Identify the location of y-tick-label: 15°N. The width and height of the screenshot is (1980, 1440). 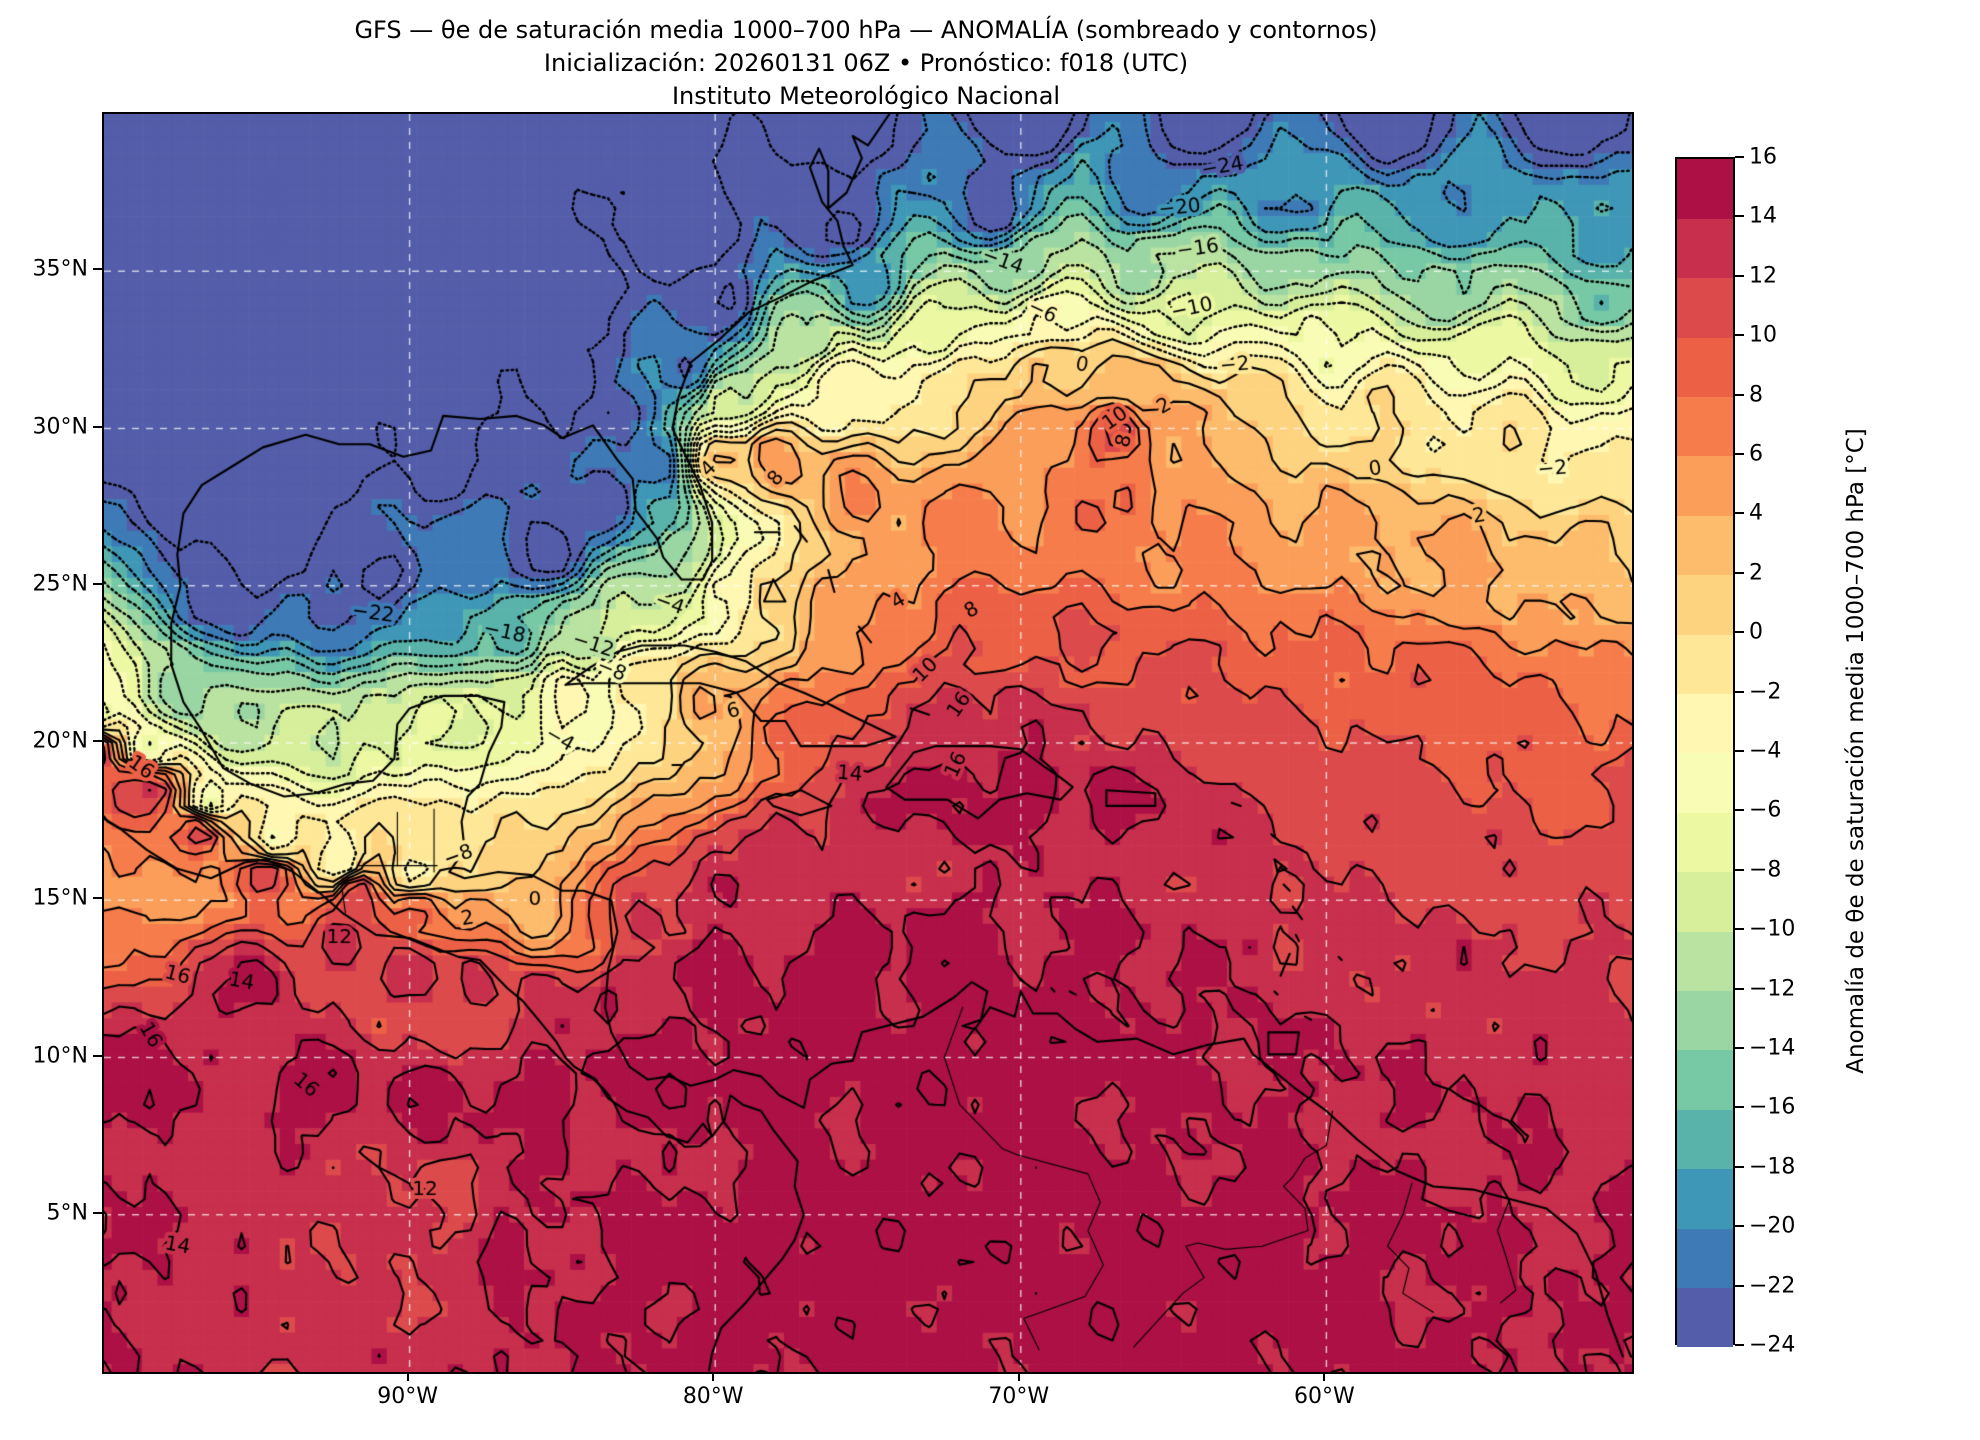
(60, 898).